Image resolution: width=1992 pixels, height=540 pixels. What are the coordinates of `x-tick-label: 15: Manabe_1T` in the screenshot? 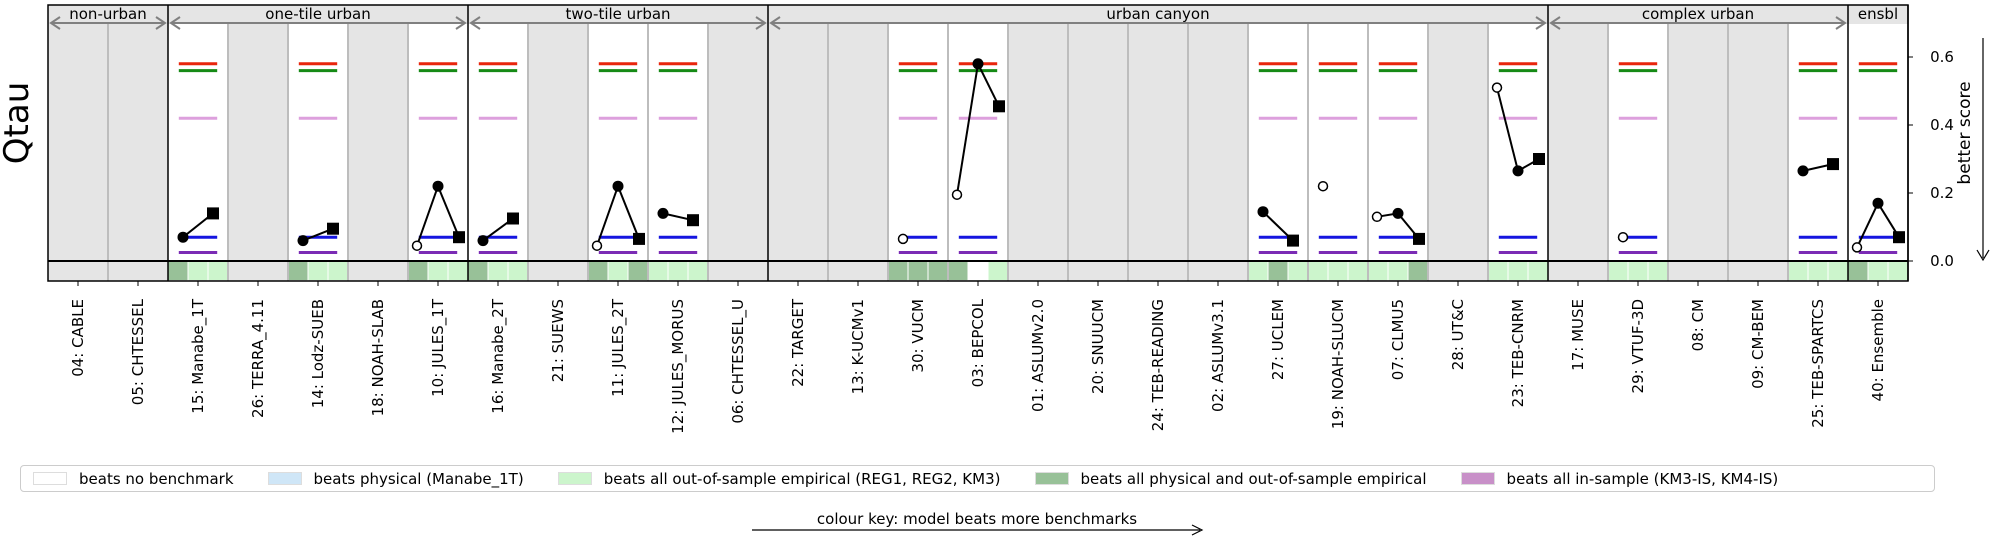 It's located at (198, 356).